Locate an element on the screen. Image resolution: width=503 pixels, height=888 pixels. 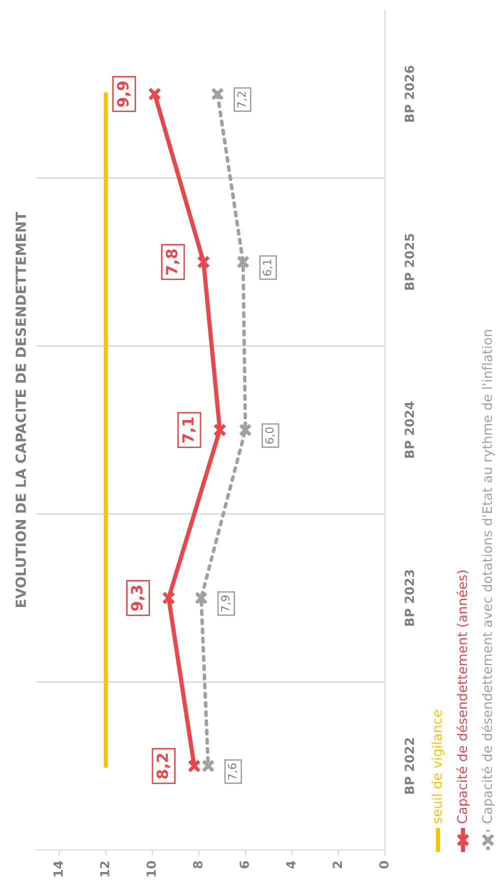
x-tick-label: 10 is located at coordinates (151, 868).